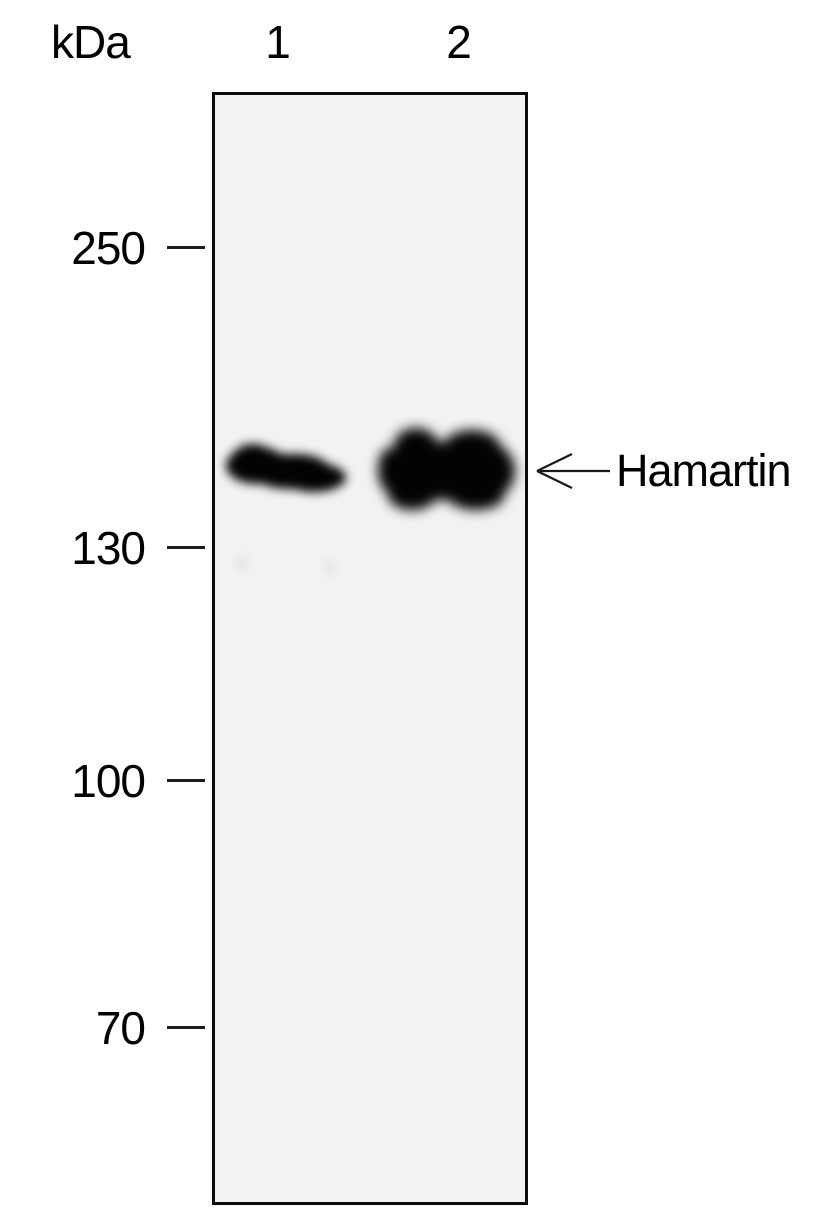  What do you see at coordinates (704, 470) in the screenshot?
I see `annotation-label: Hamartin` at bounding box center [704, 470].